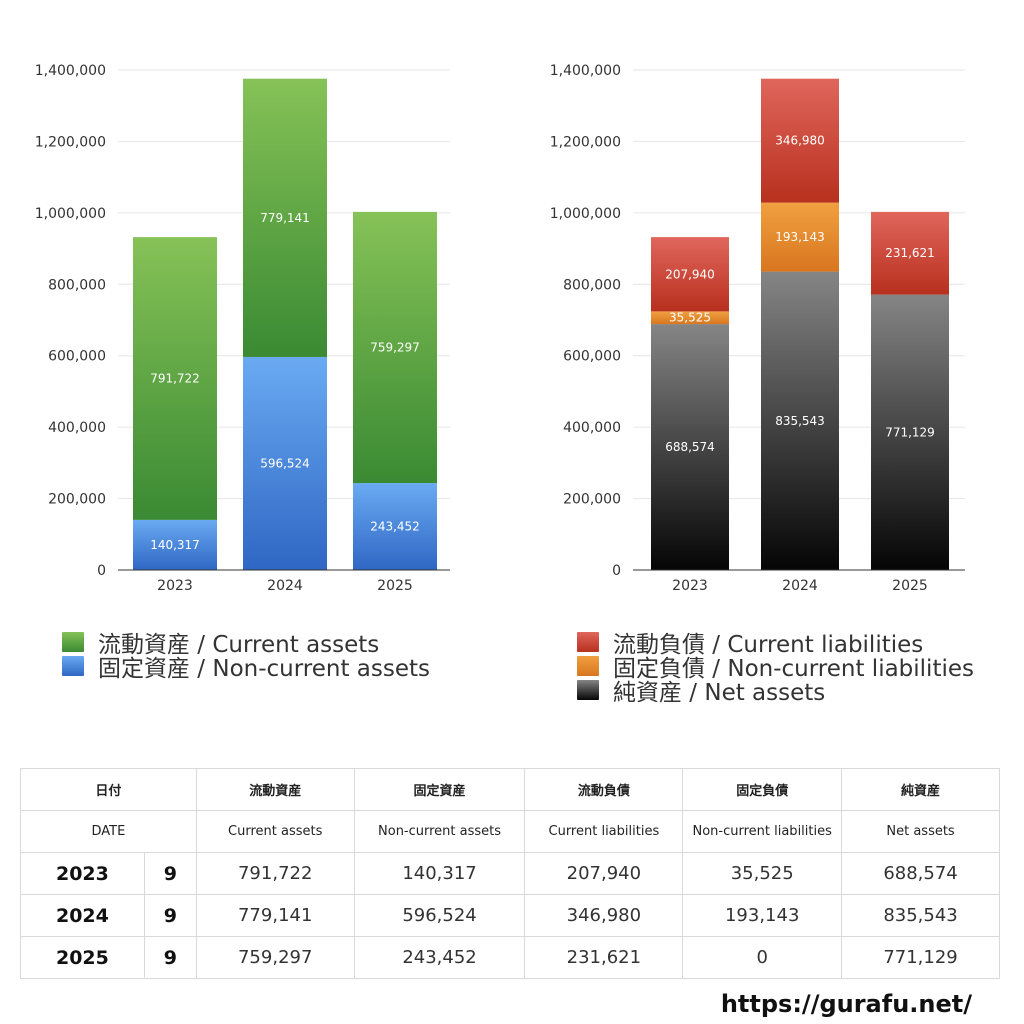 The height and width of the screenshot is (1024, 1024). What do you see at coordinates (264, 669) in the screenshot?
I see `legend-label: 固定資産 / Non-current assets` at bounding box center [264, 669].